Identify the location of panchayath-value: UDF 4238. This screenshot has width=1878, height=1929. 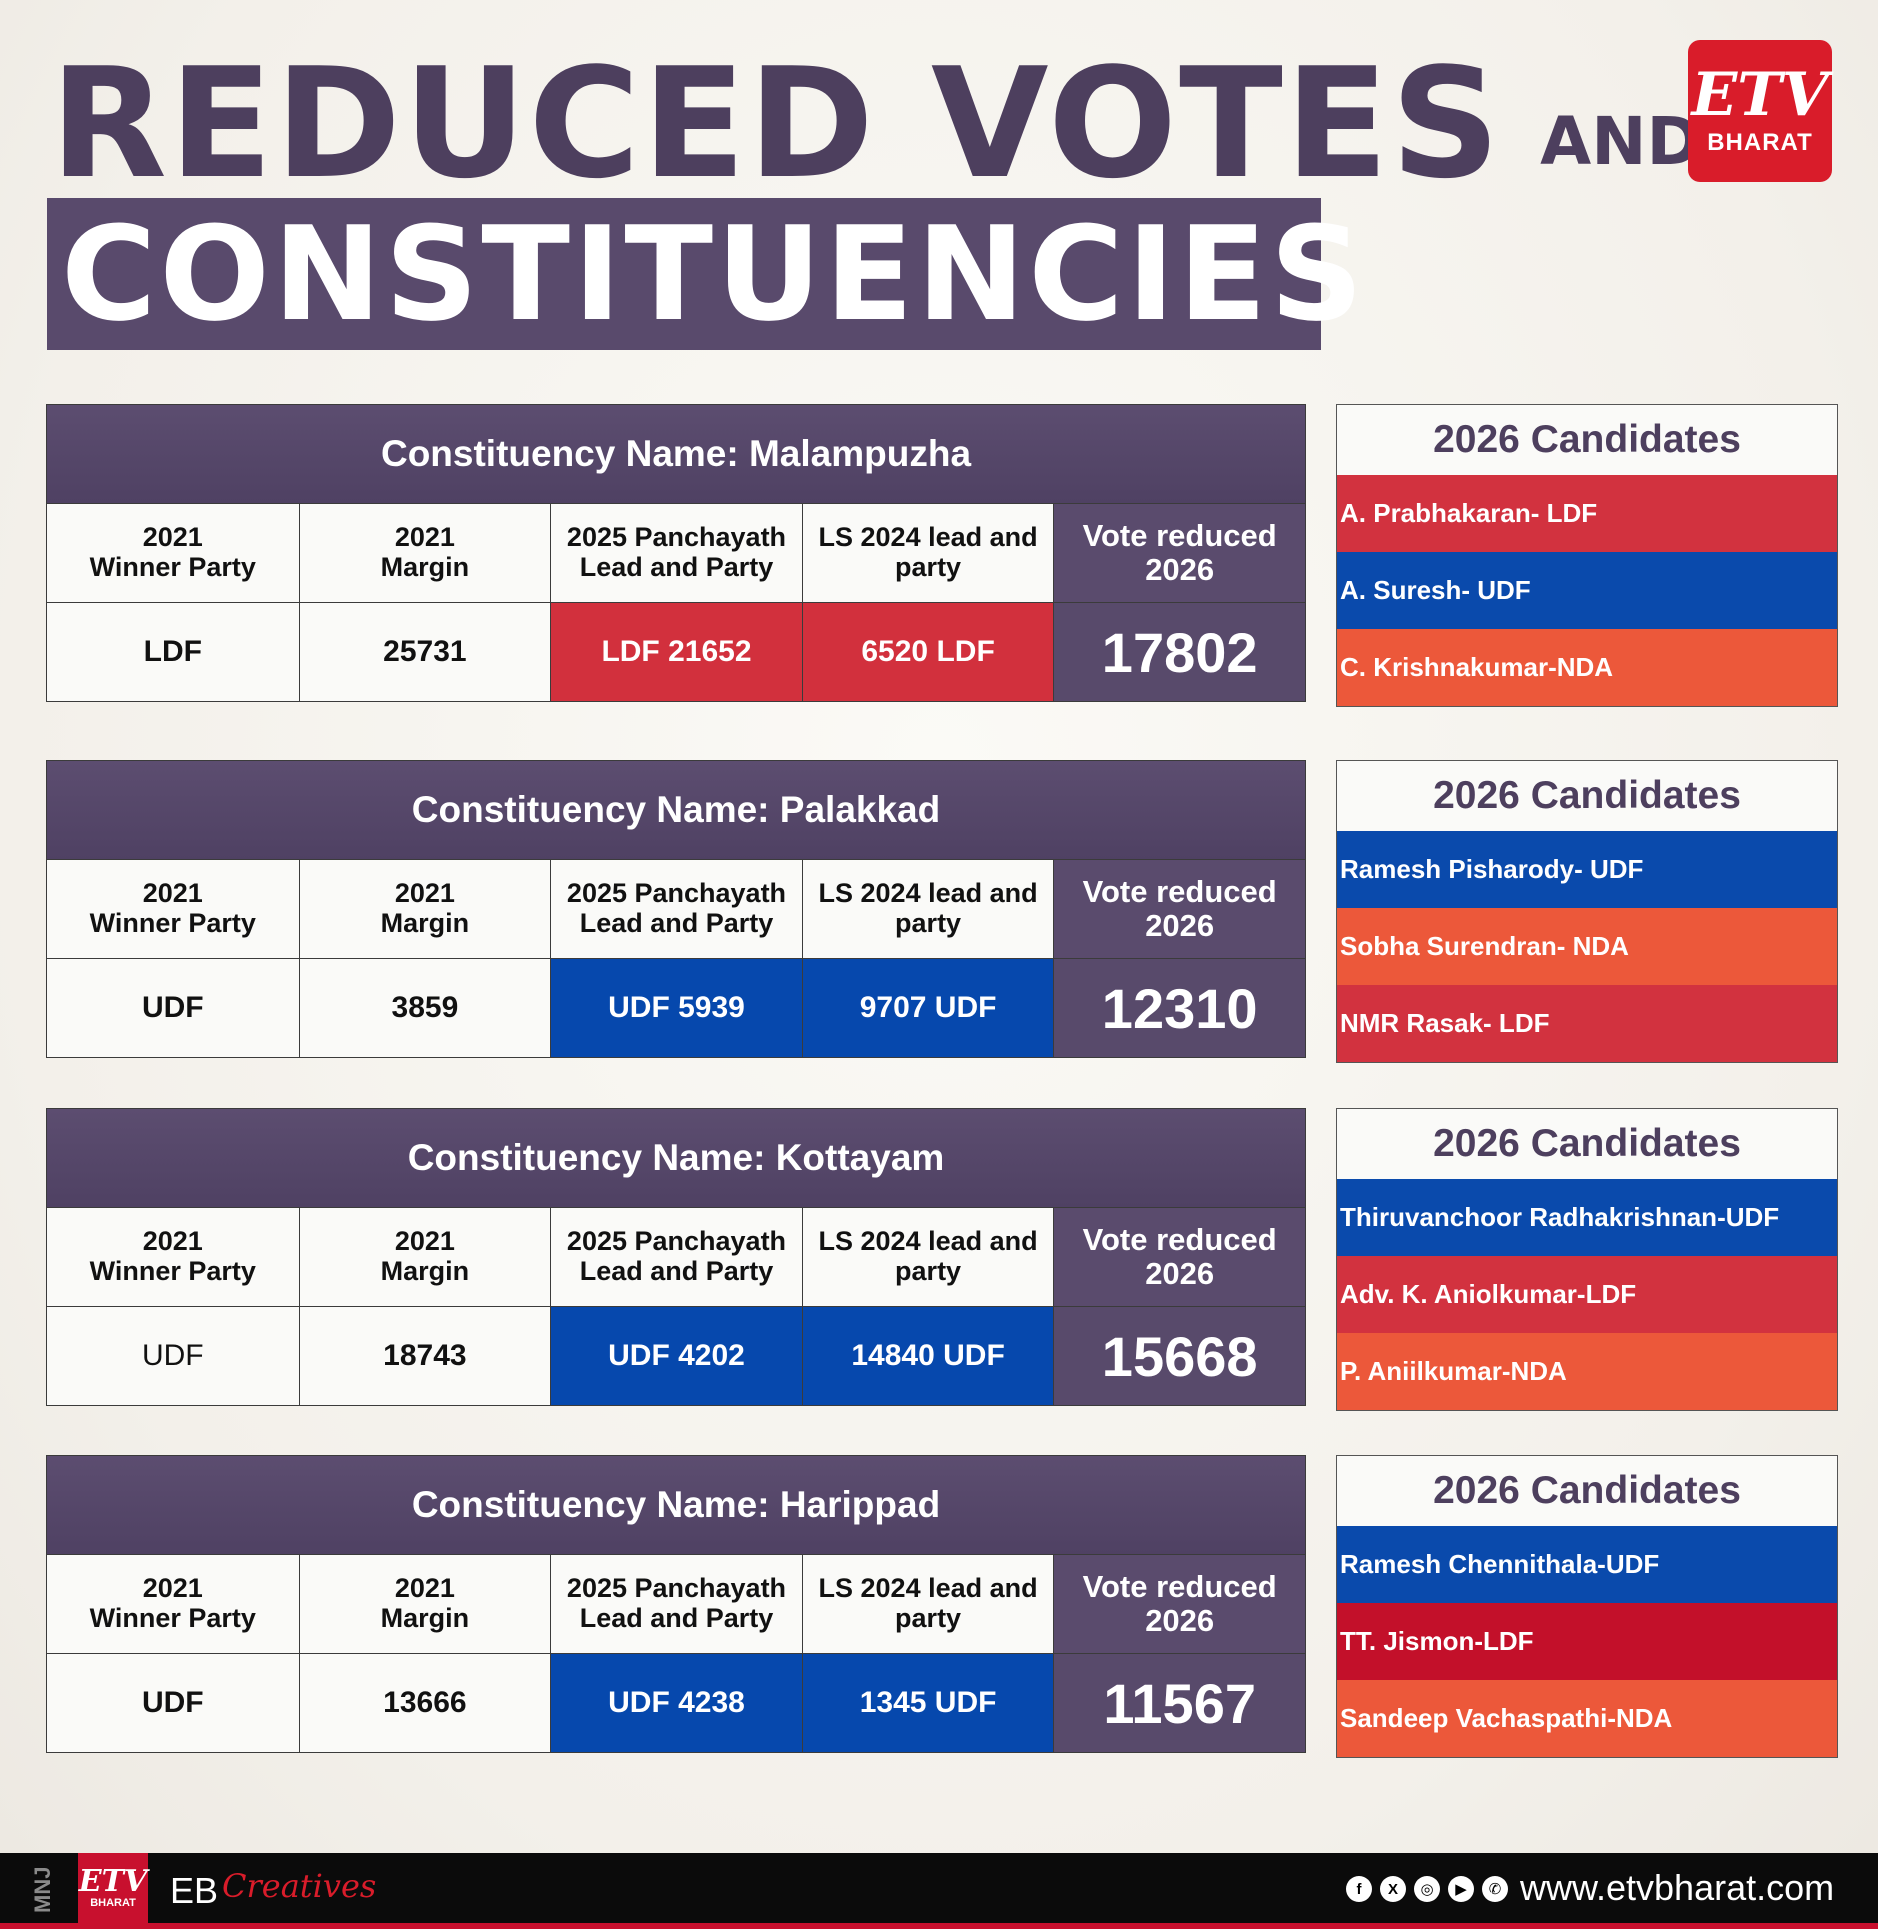
(676, 1702).